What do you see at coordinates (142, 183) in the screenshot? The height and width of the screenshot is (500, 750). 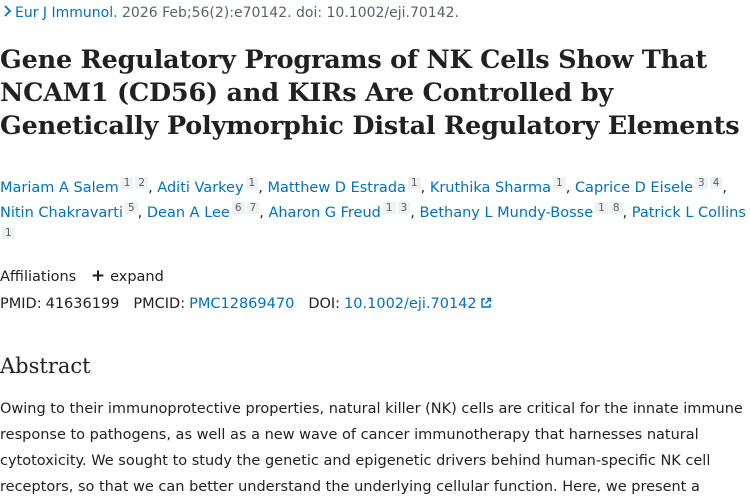 I see `affiliation-ref: 2` at bounding box center [142, 183].